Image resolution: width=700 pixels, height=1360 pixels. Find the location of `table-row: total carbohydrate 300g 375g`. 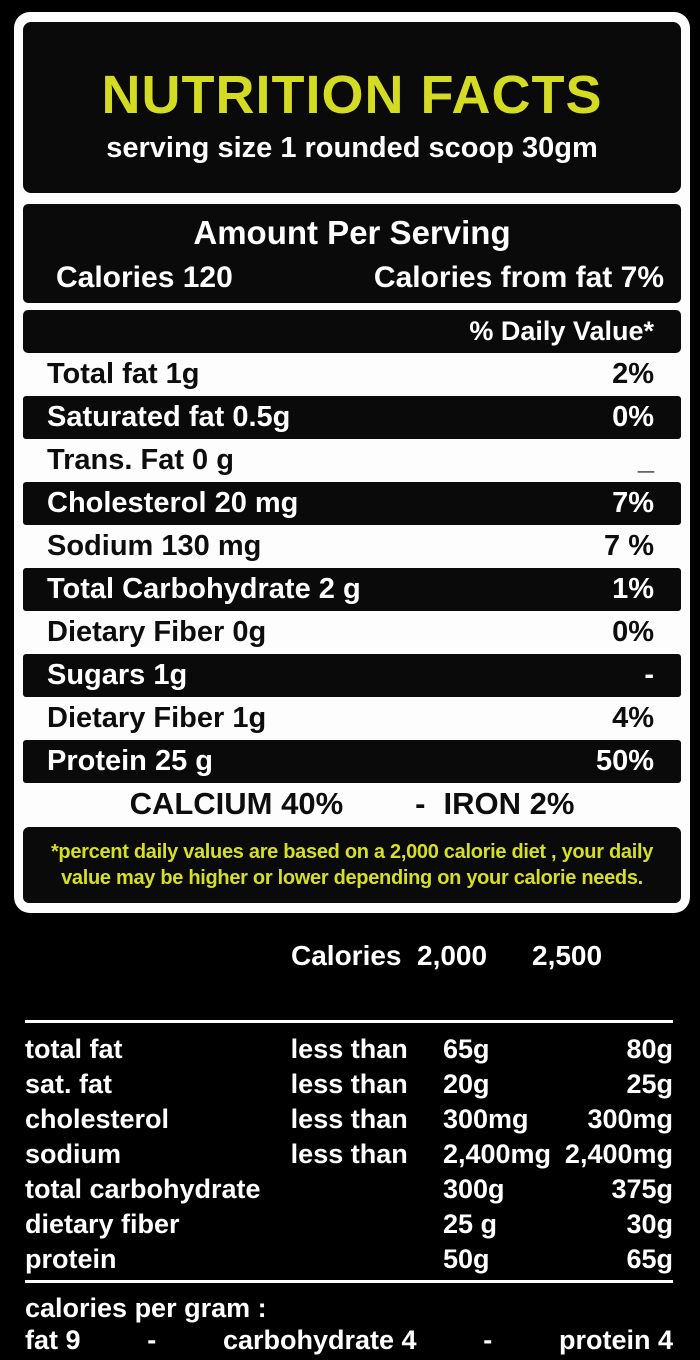

table-row: total carbohydrate 300g 375g is located at coordinates (349, 1189).